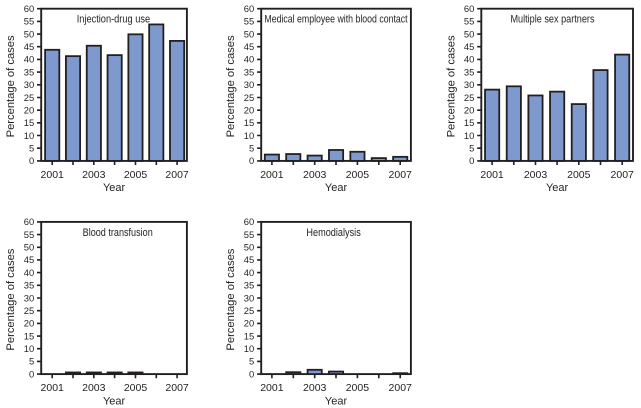 This screenshot has width=641, height=408. I want to click on svg-text: Injection-drug use, so click(113, 20).